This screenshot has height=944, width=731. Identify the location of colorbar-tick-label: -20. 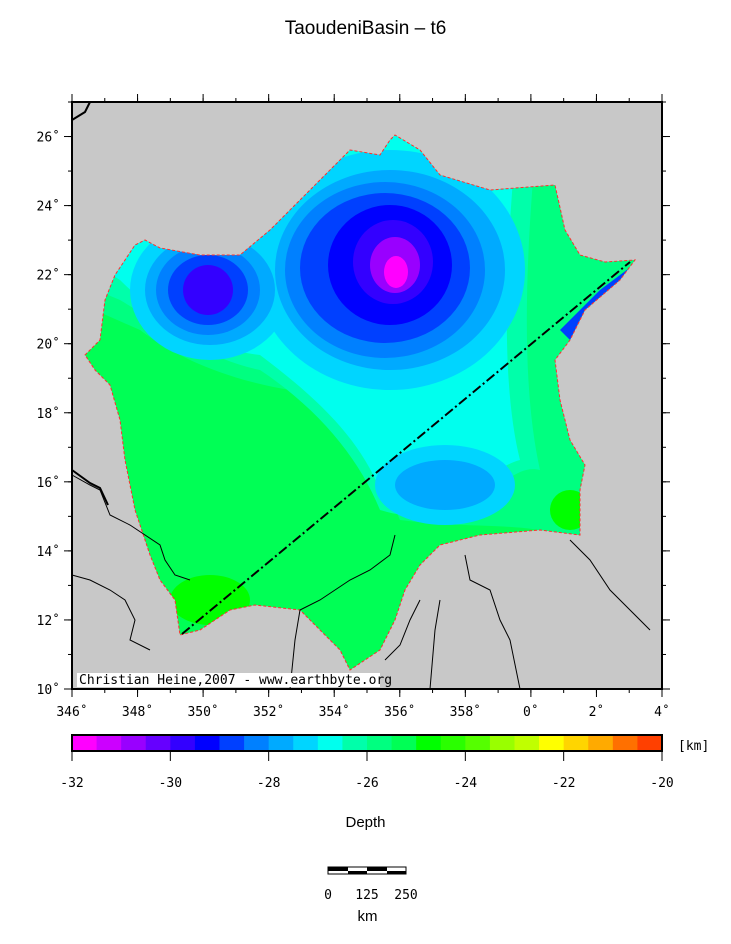
(661, 783).